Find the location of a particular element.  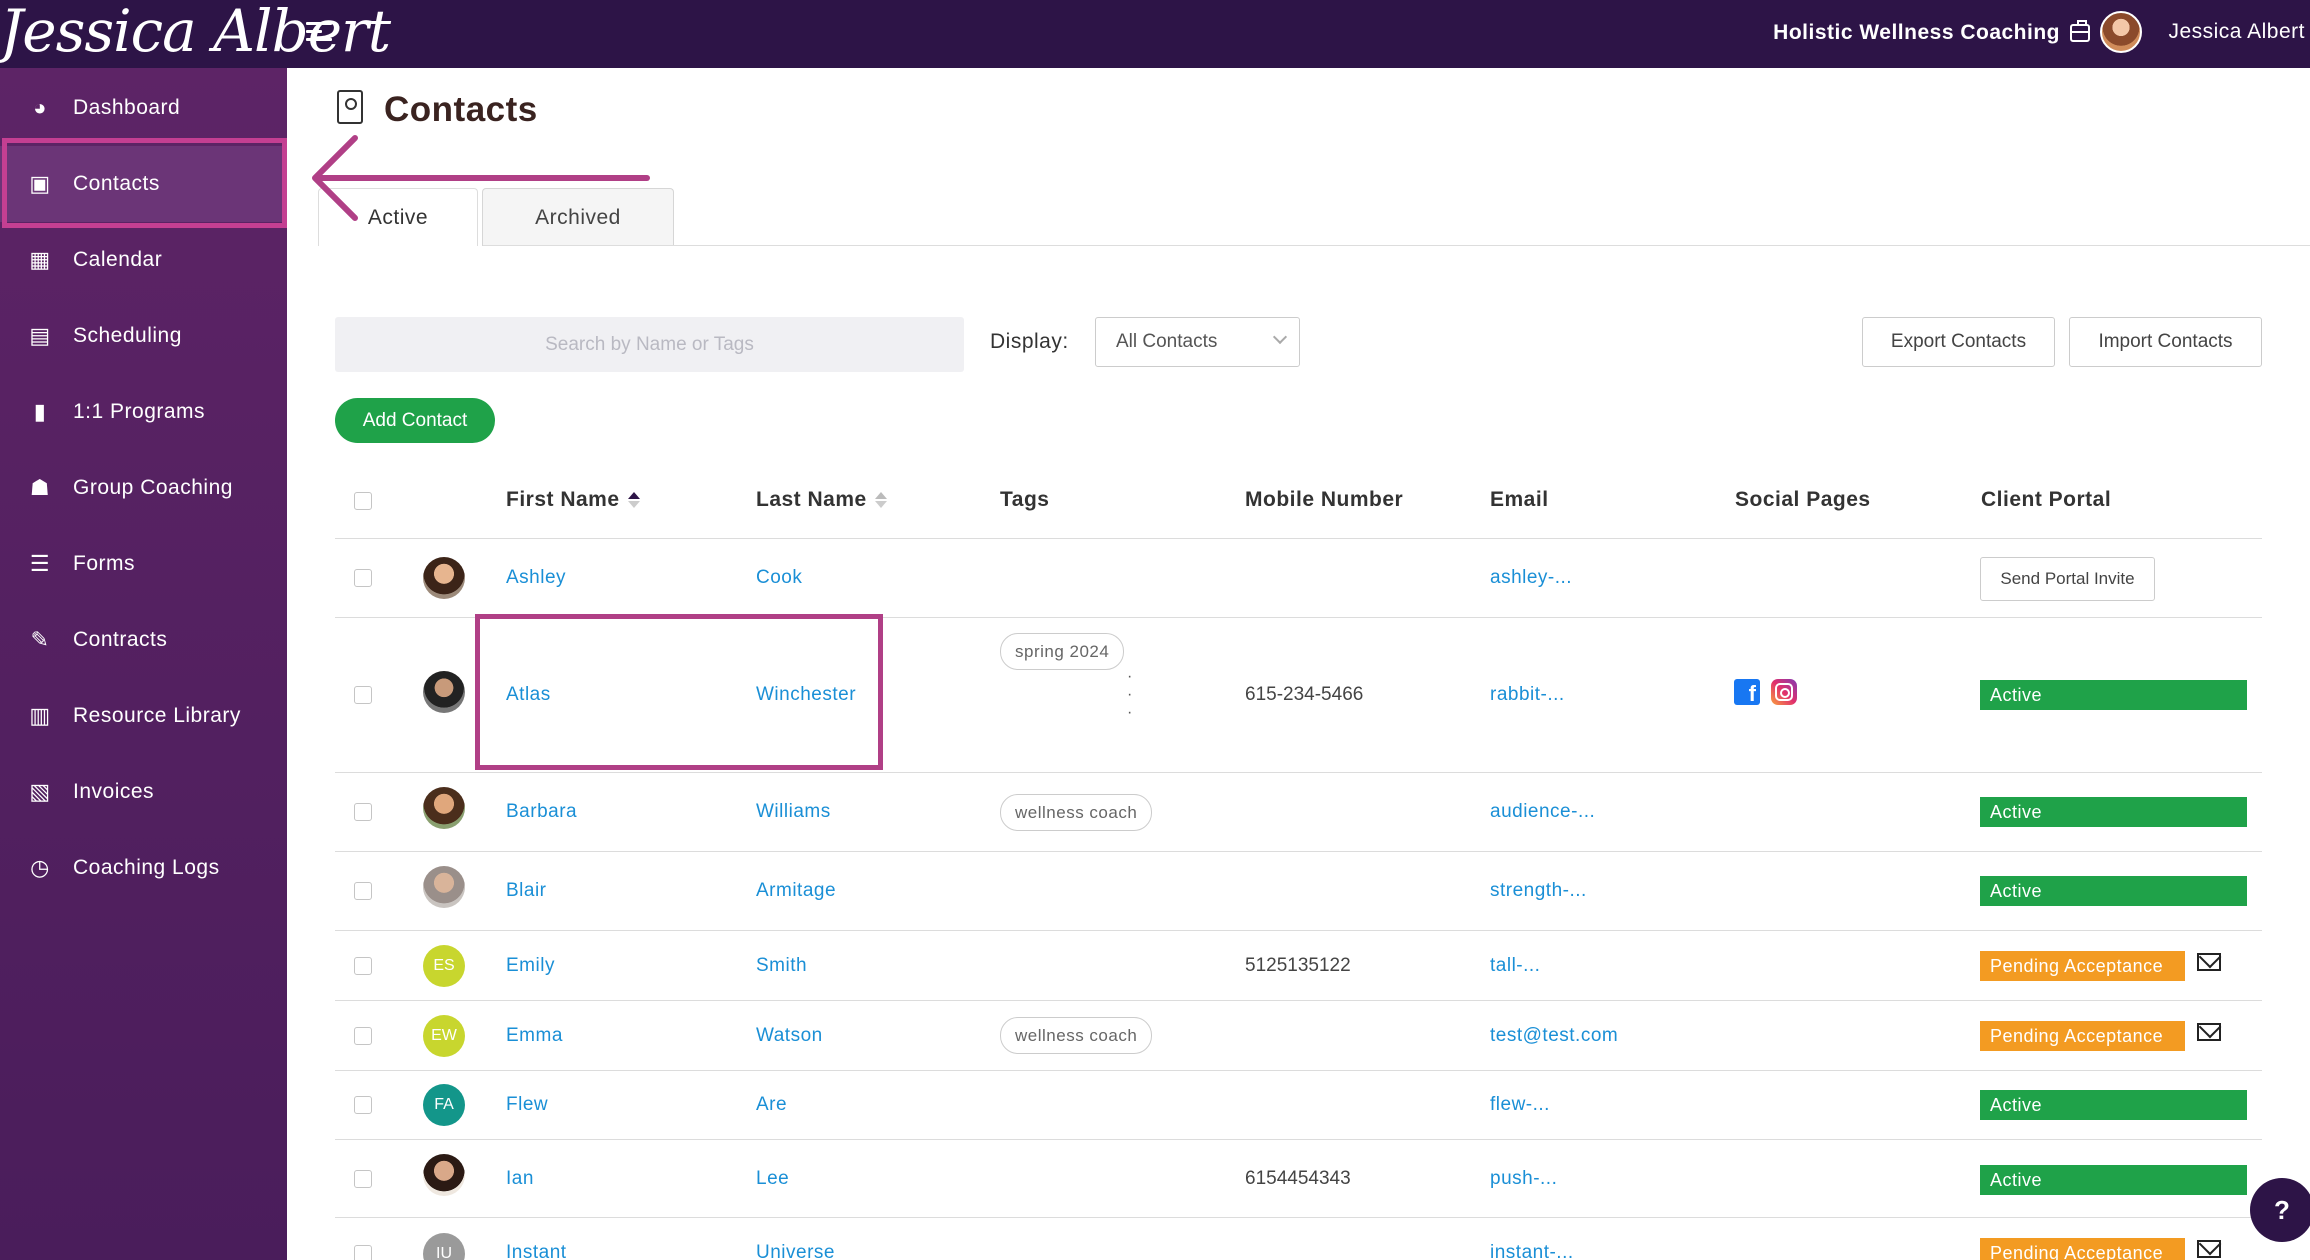

tabs-divider is located at coordinates (1396, 245).